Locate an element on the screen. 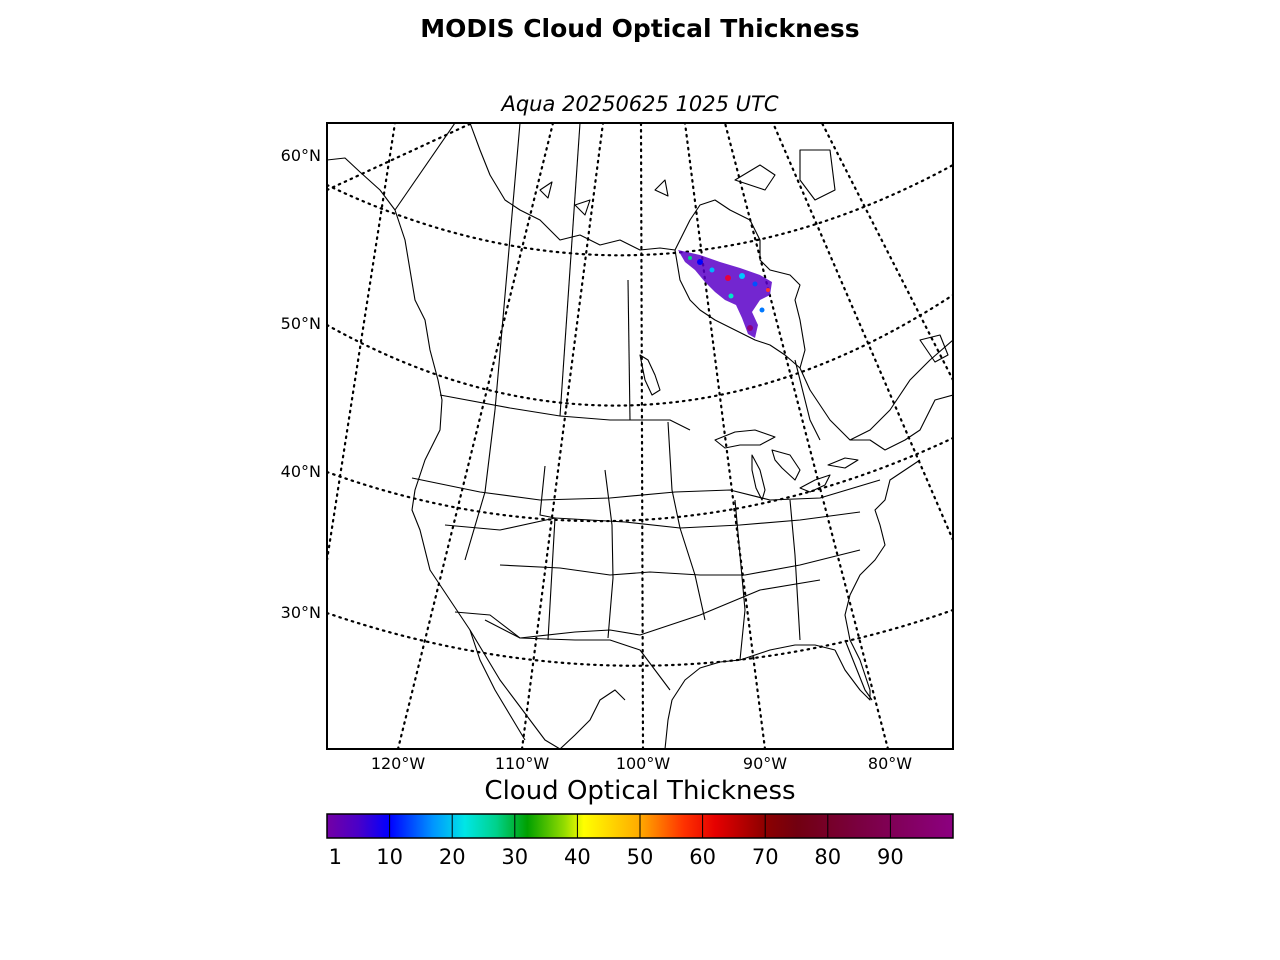 The width and height of the screenshot is (1280, 960). us-canada-border is located at coordinates (565, 412).